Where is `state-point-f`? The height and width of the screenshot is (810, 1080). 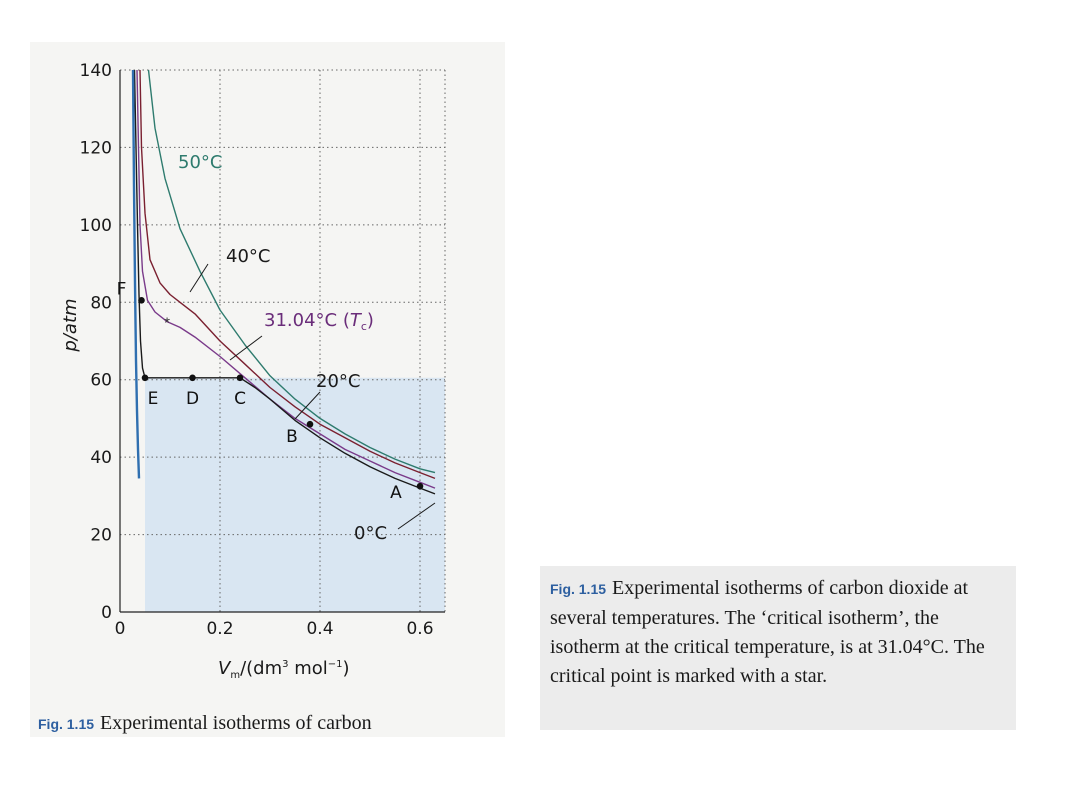 state-point-f is located at coordinates (141, 300).